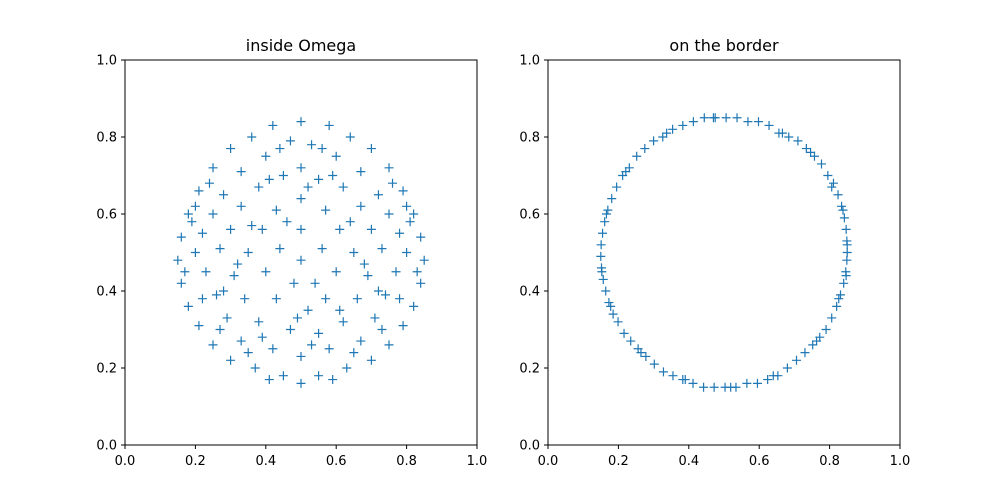 The width and height of the screenshot is (1000, 500). I want to click on y-tick-label: 0.0, so click(529, 446).